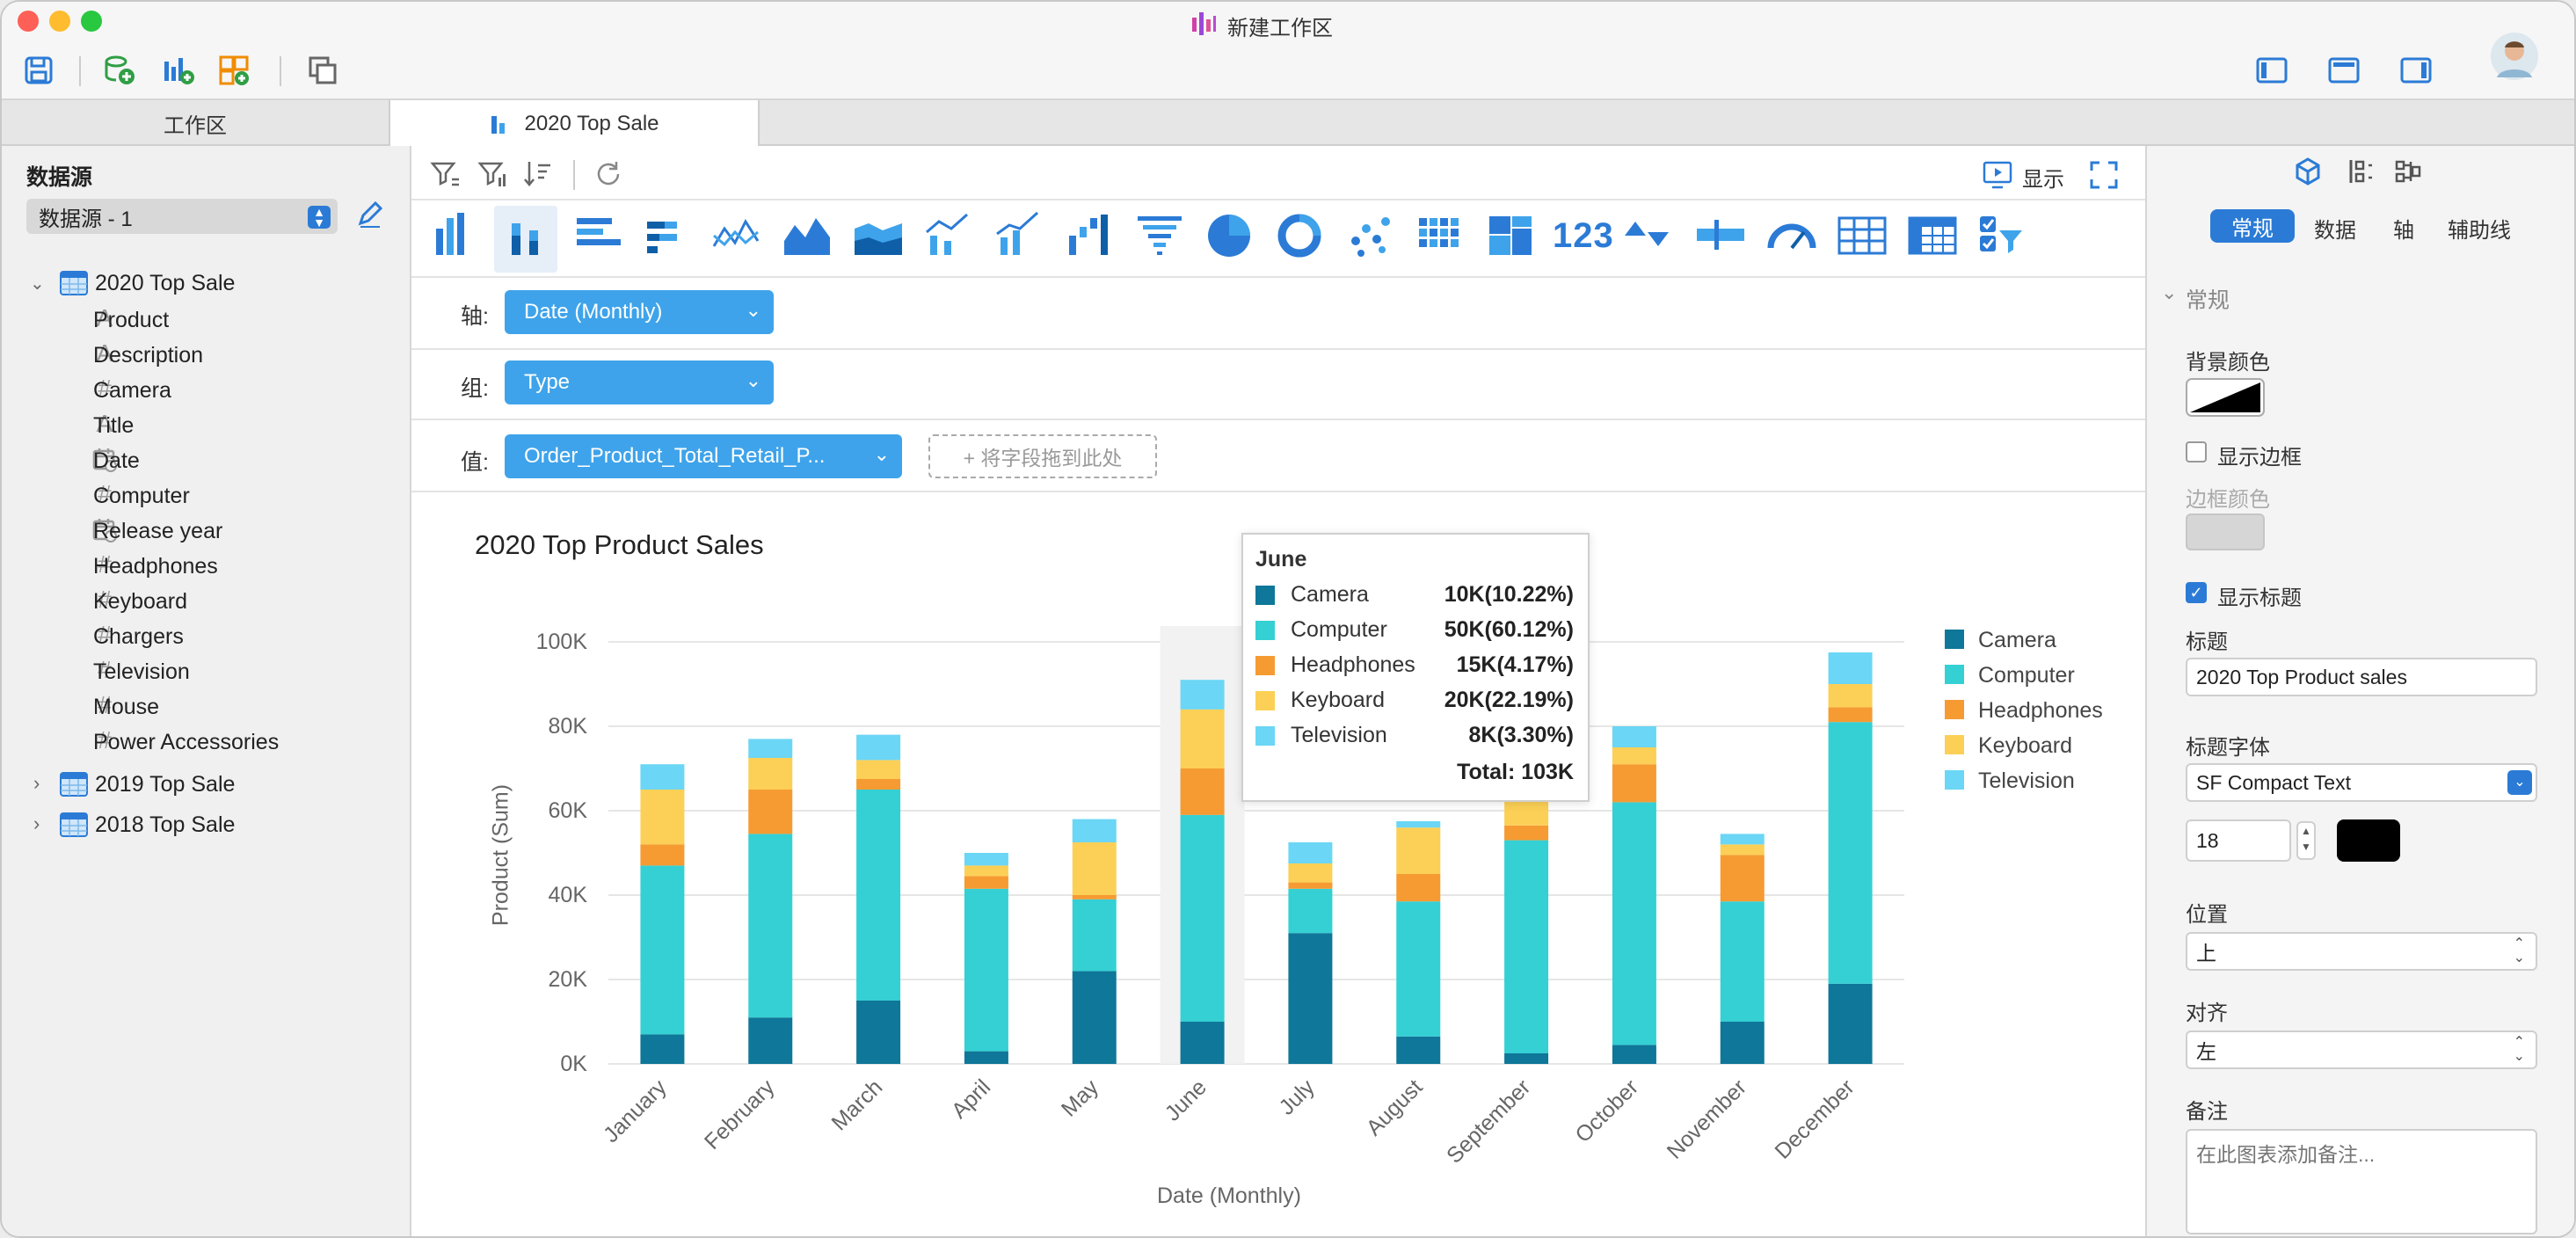  What do you see at coordinates (2026, 675) in the screenshot?
I see `legend-label: Computer` at bounding box center [2026, 675].